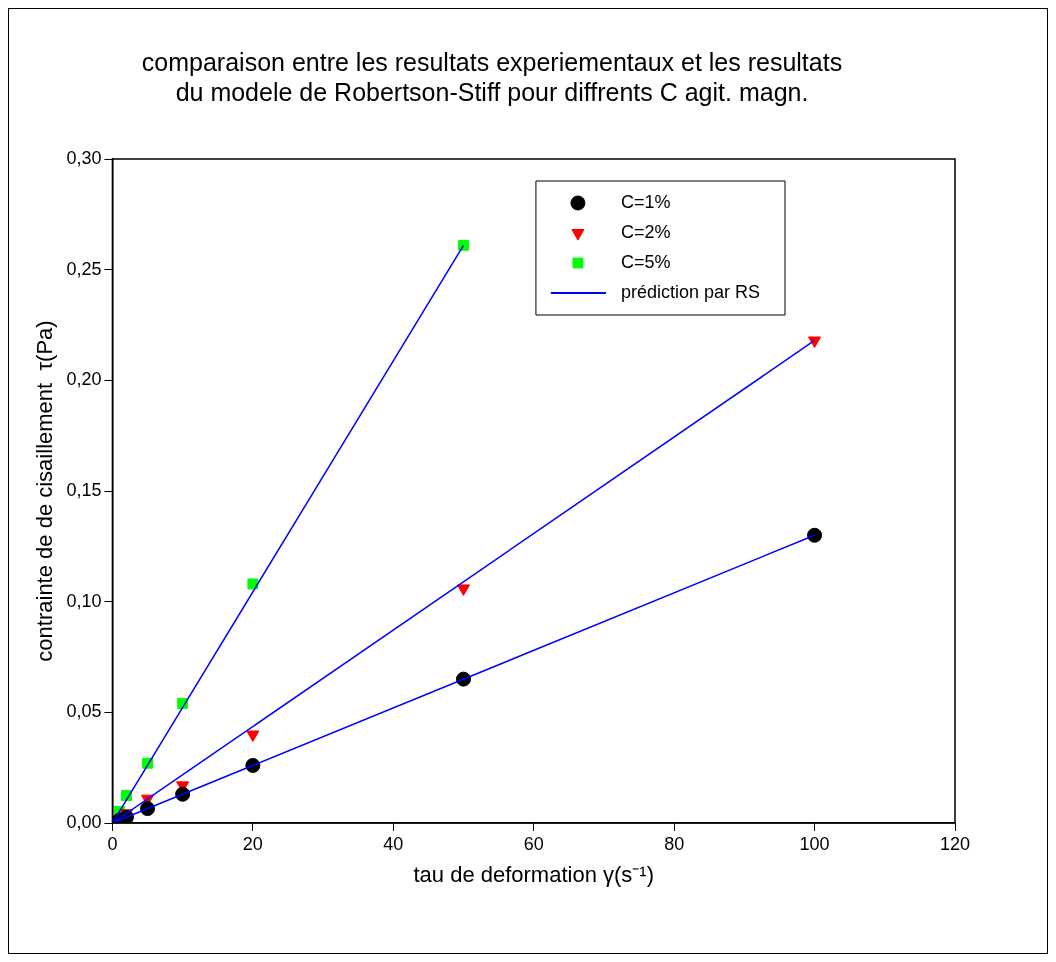 This screenshot has height=962, width=1056. What do you see at coordinates (492, 91) in the screenshot?
I see `text: du modele de Robertson-Stiff pour diffrents C agit. magn.` at bounding box center [492, 91].